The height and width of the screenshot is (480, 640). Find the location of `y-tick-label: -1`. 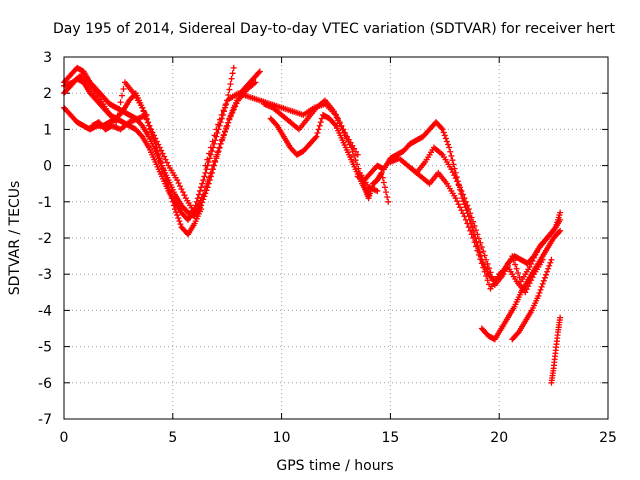

y-tick-label: -1 is located at coordinates (45, 203).